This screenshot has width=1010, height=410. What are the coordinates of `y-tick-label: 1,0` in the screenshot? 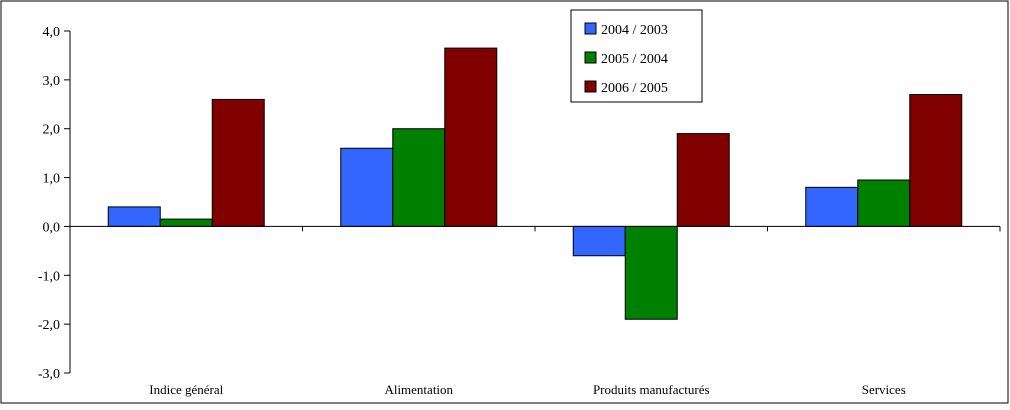 It's located at (52, 179).